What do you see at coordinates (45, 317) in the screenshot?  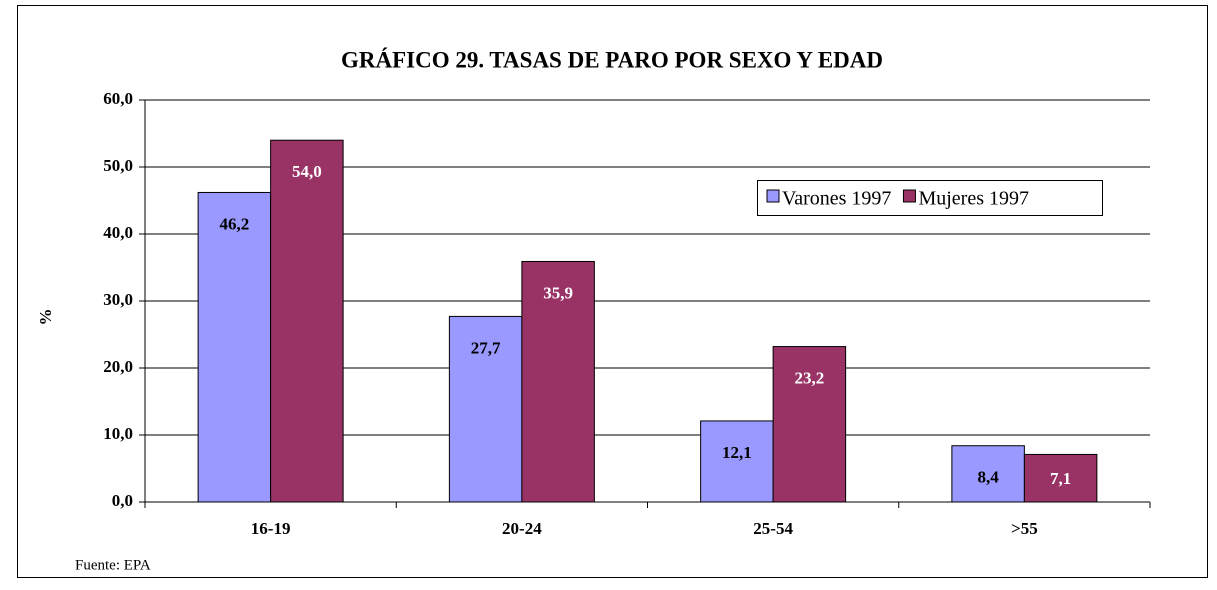 I see `y-axis-label: %` at bounding box center [45, 317].